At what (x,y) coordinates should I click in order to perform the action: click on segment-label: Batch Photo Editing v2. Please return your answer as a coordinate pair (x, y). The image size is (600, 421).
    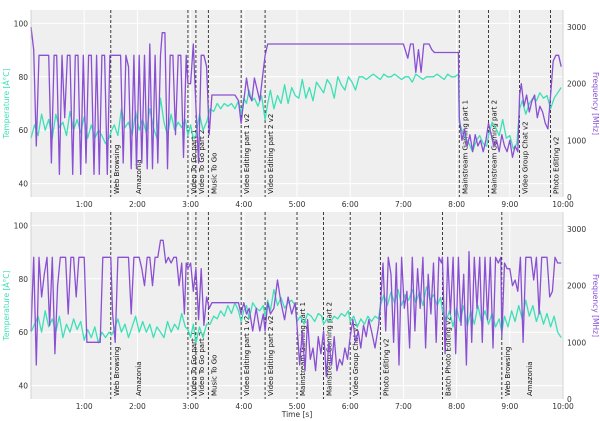
    Looking at the image, I should click on (448, 356).